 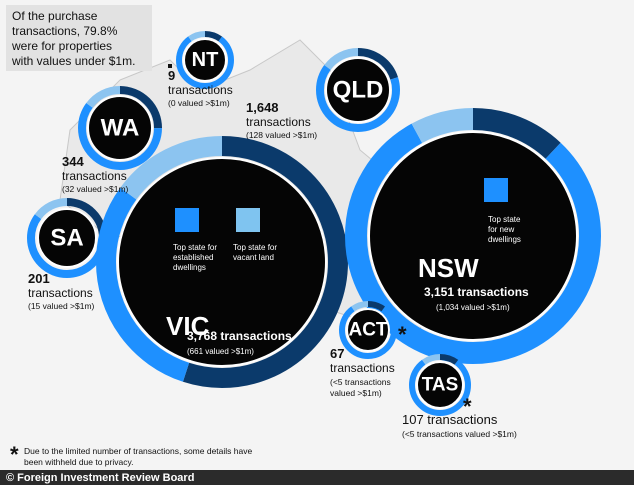 What do you see at coordinates (100, 478) in the screenshot?
I see `source: © Foreign Investment Review Board` at bounding box center [100, 478].